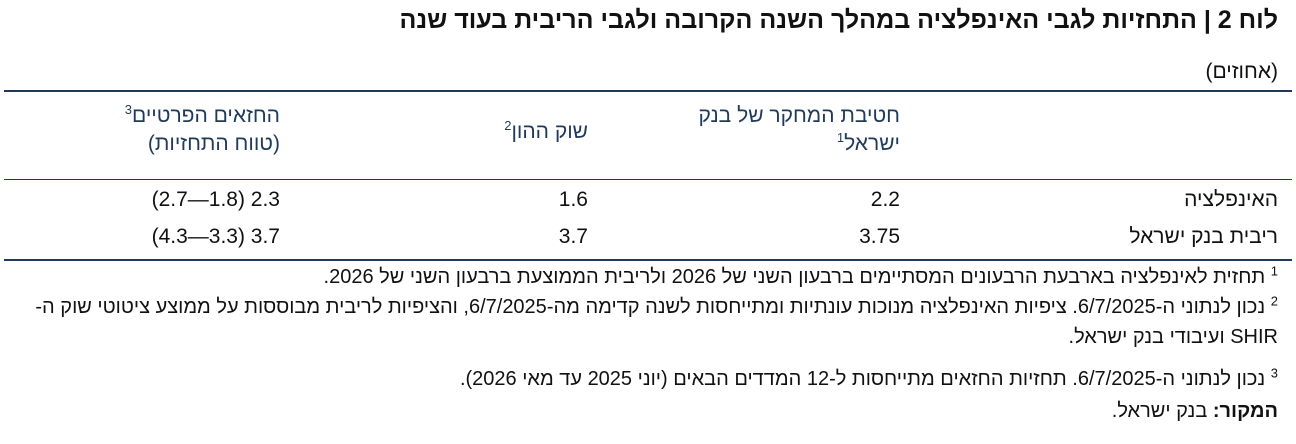 Image resolution: width=1296 pixels, height=444 pixels. Describe the element at coordinates (1274, 271) in the screenshot. I see `footnote-1-num: 1` at that location.